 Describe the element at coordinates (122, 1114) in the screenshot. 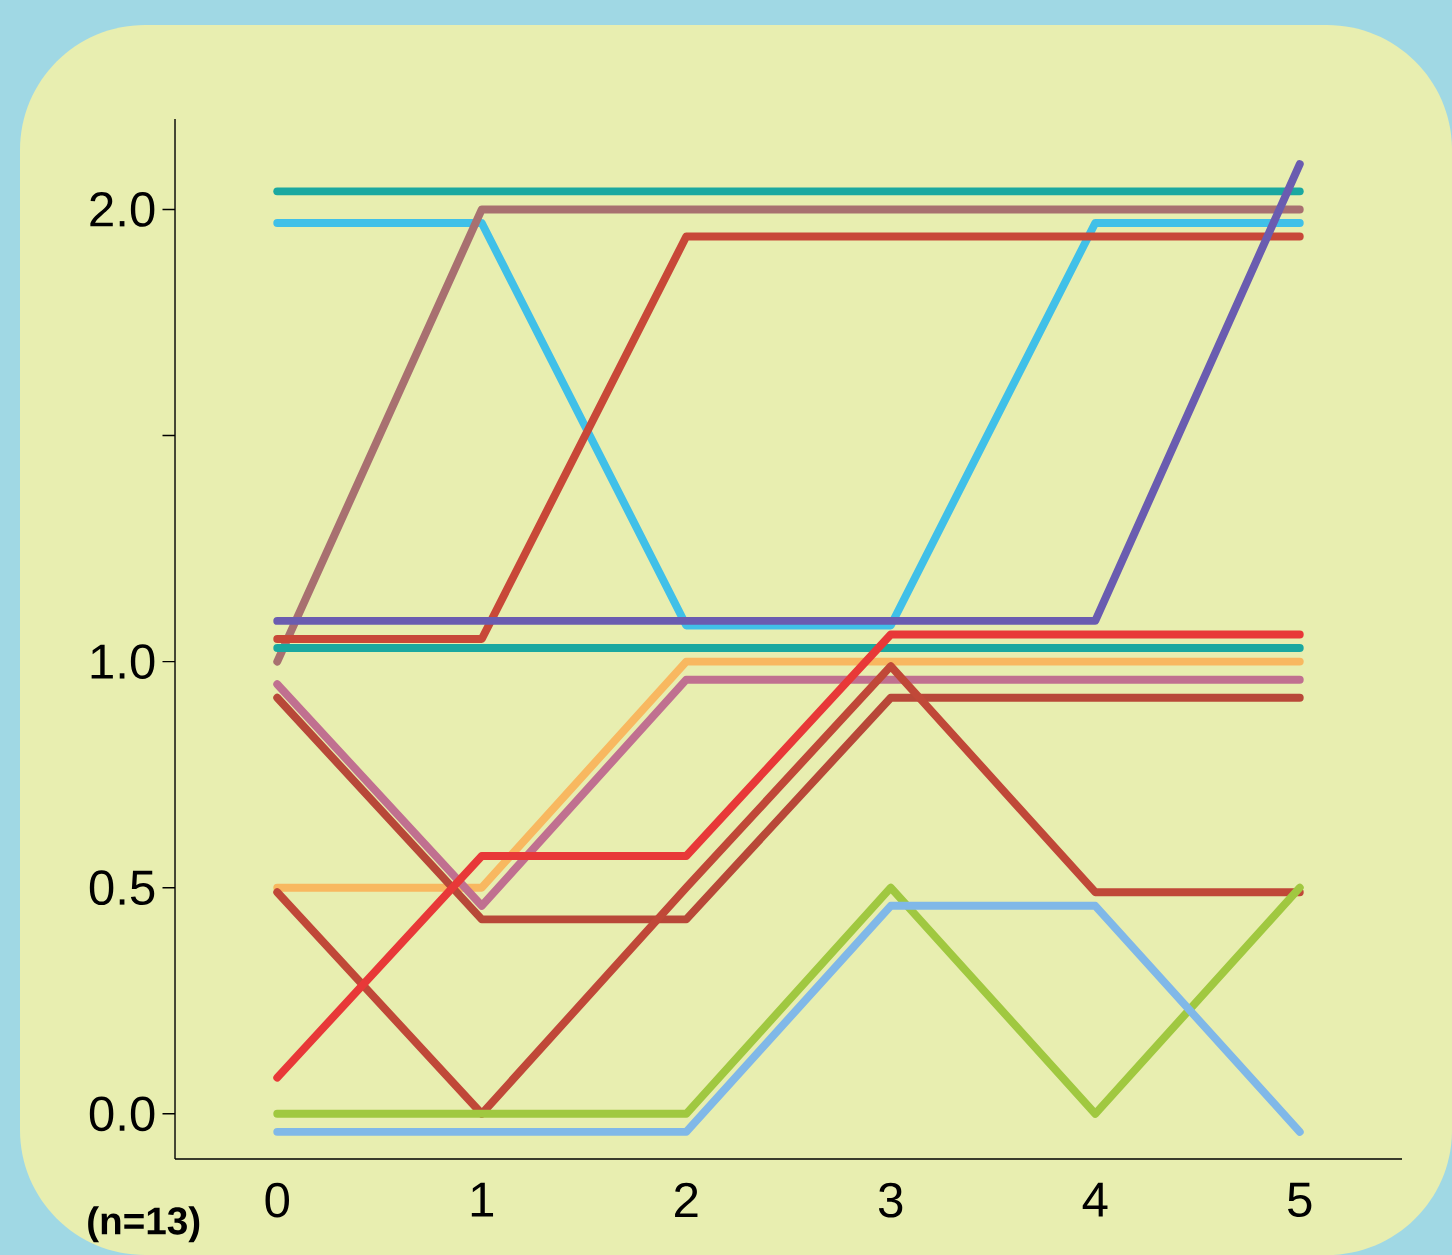

I see `y-tick-label: 0.0` at that location.